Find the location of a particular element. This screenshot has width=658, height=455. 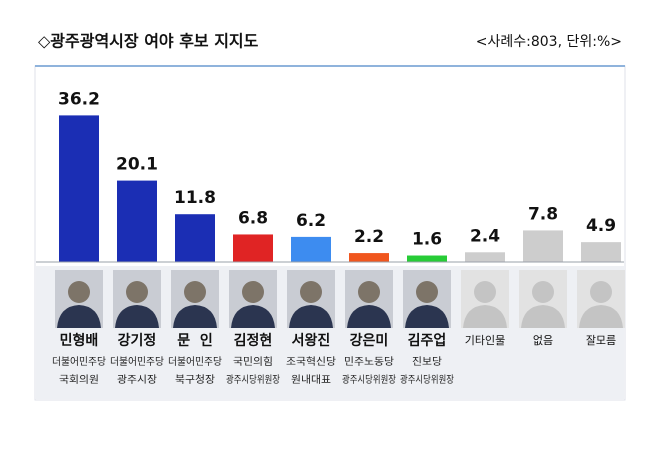

value-label: 4.9 is located at coordinates (601, 226).